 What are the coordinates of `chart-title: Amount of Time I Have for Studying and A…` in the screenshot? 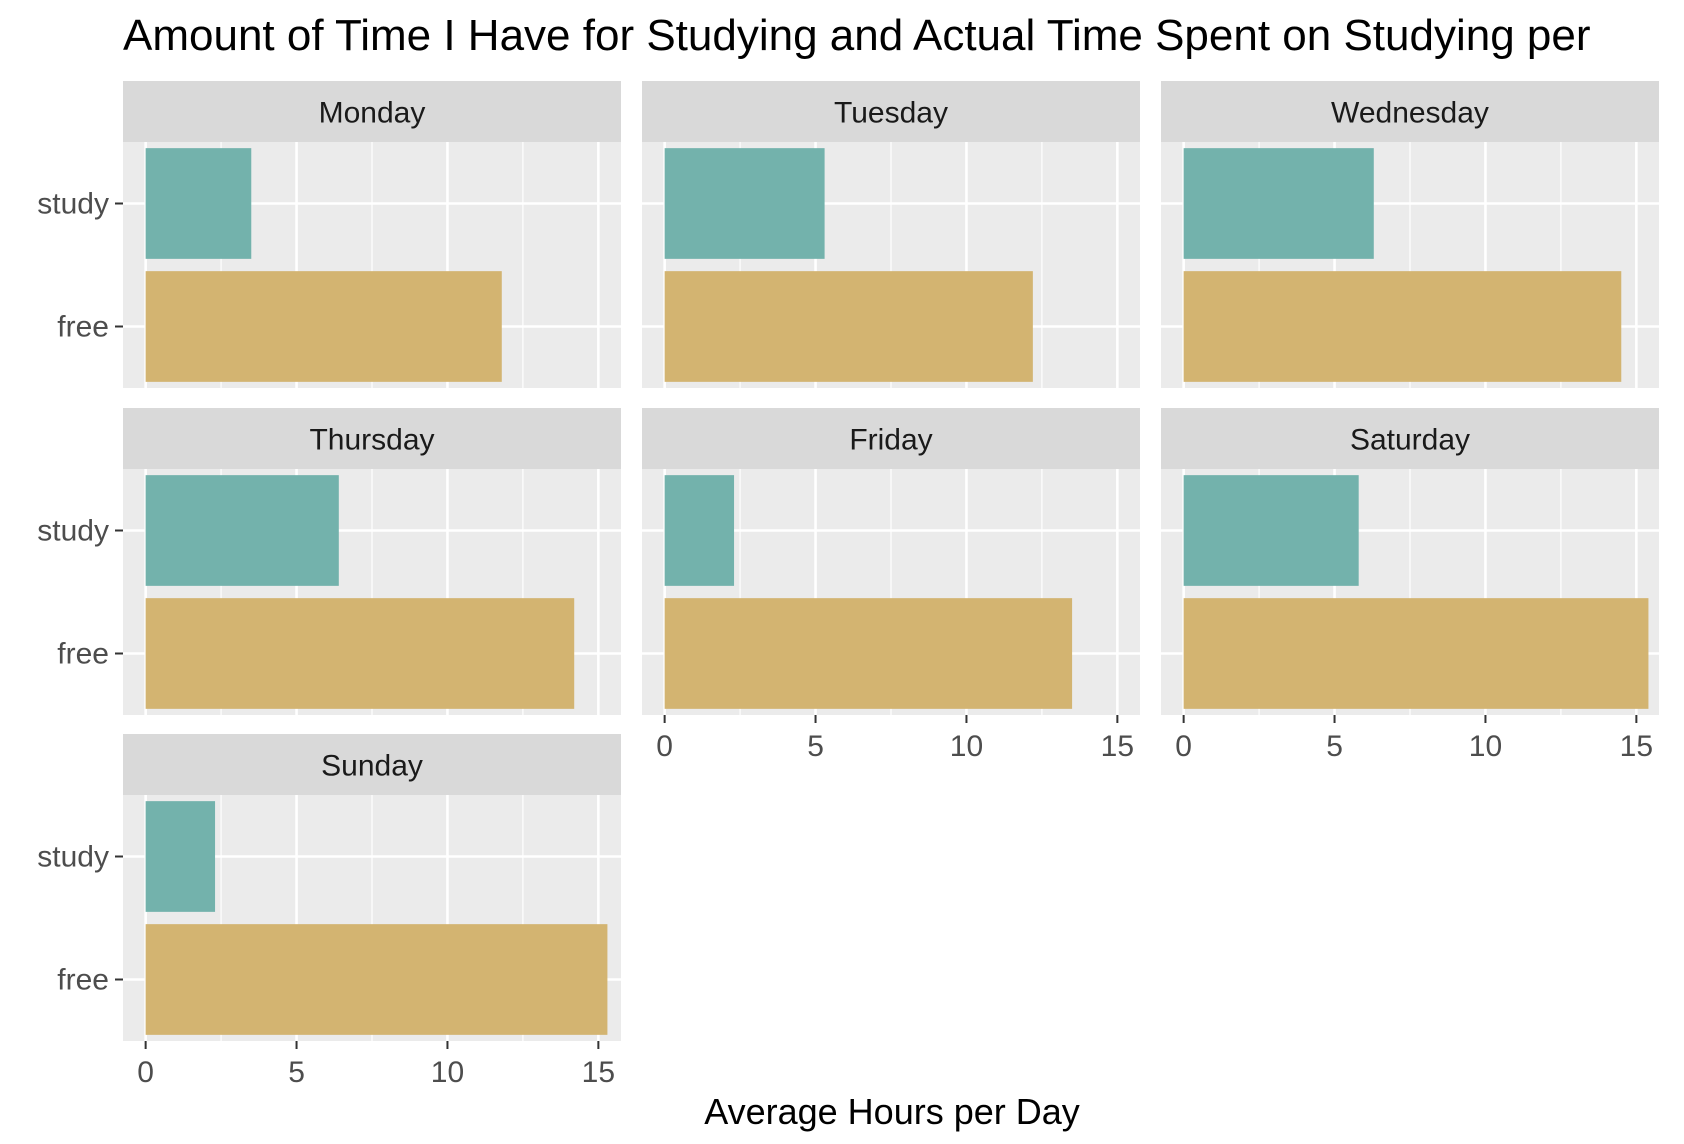 It's located at (857, 35).